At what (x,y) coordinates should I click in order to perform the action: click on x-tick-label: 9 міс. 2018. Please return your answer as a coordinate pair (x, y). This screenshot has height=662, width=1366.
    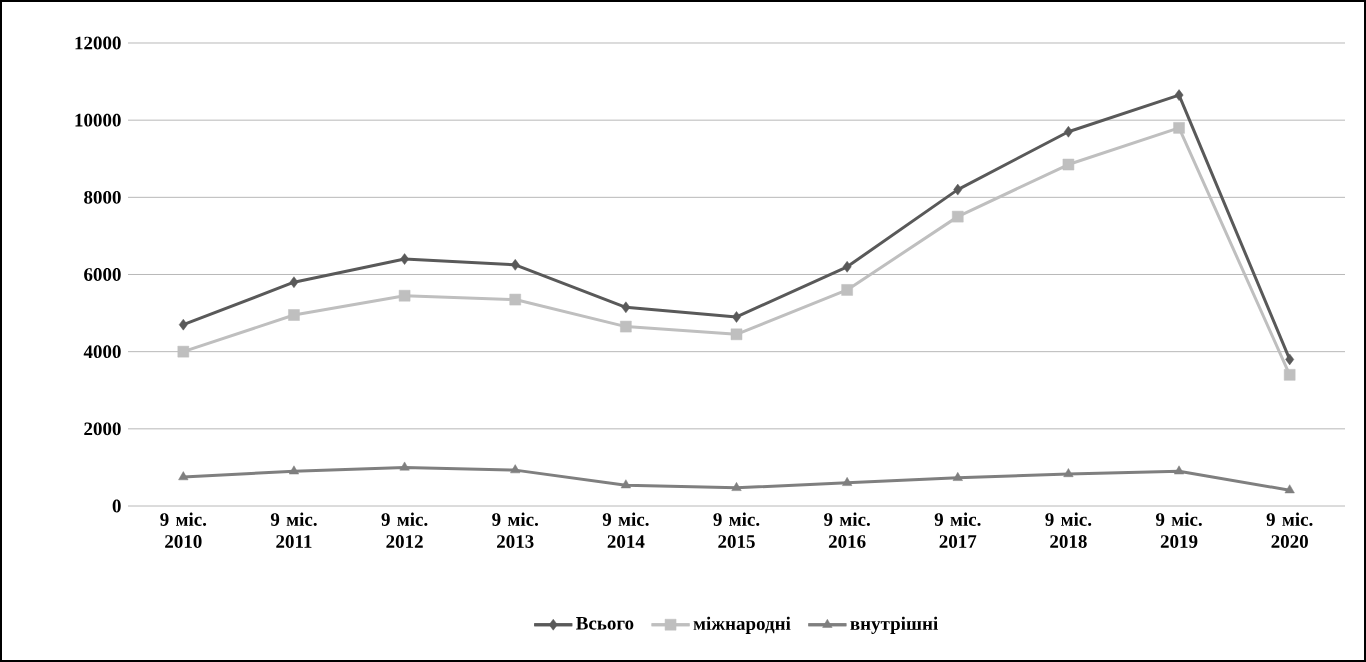
    Looking at the image, I should click on (1068, 530).